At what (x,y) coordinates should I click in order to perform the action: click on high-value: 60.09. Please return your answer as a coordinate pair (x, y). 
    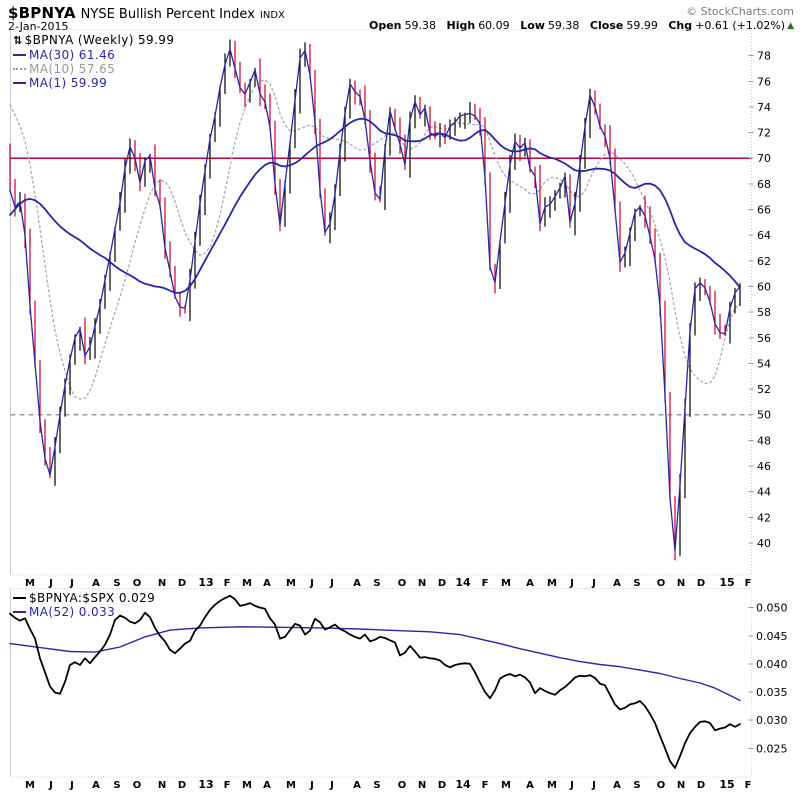
    Looking at the image, I should click on (494, 25).